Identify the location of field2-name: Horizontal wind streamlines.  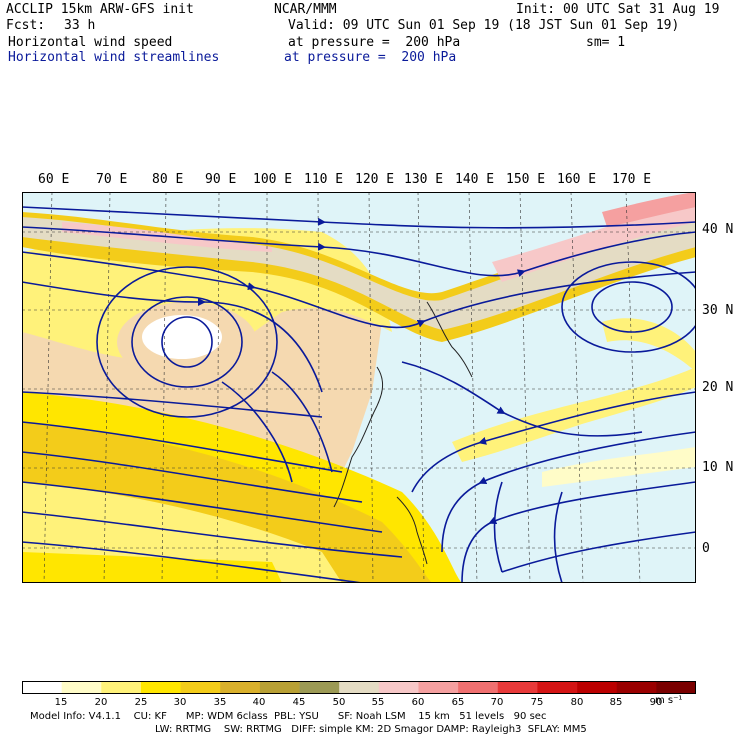
(114, 57).